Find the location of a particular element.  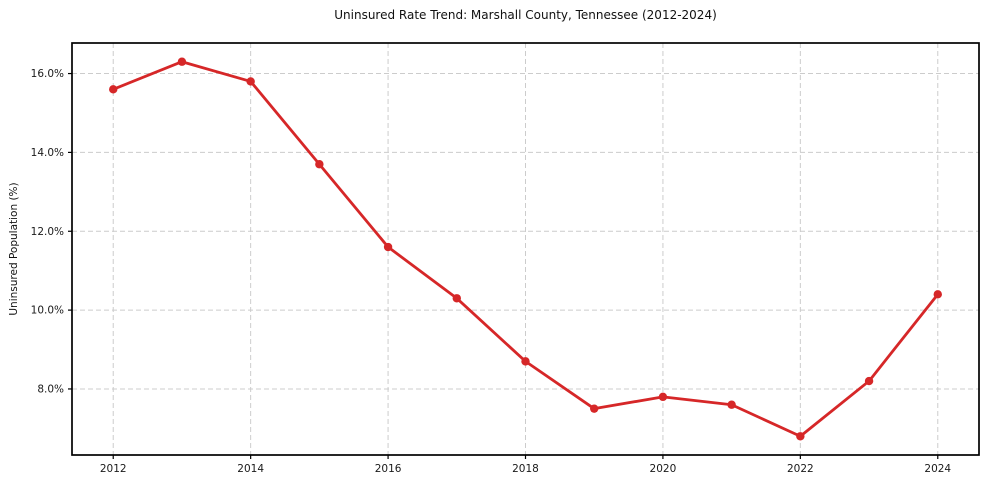

y-tick-label: 10.0% is located at coordinates (47, 311).